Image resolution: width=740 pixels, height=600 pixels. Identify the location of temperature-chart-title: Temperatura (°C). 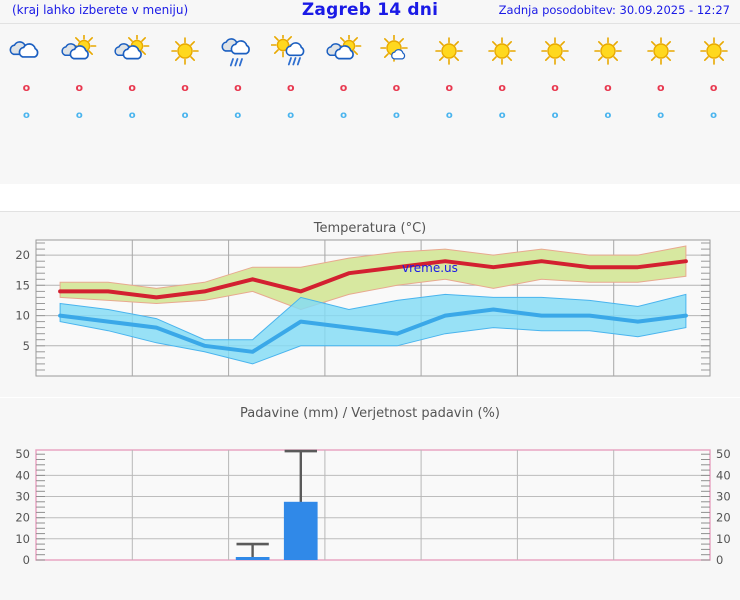
(370, 228).